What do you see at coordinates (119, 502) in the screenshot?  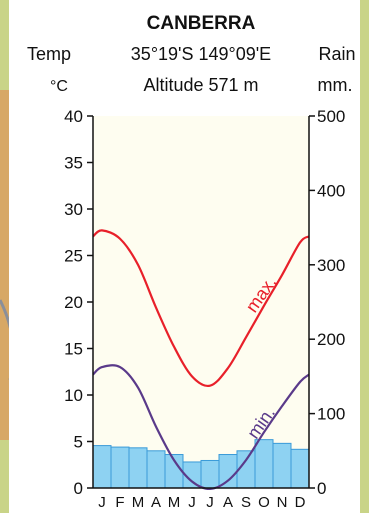 I see `month-label: F` at bounding box center [119, 502].